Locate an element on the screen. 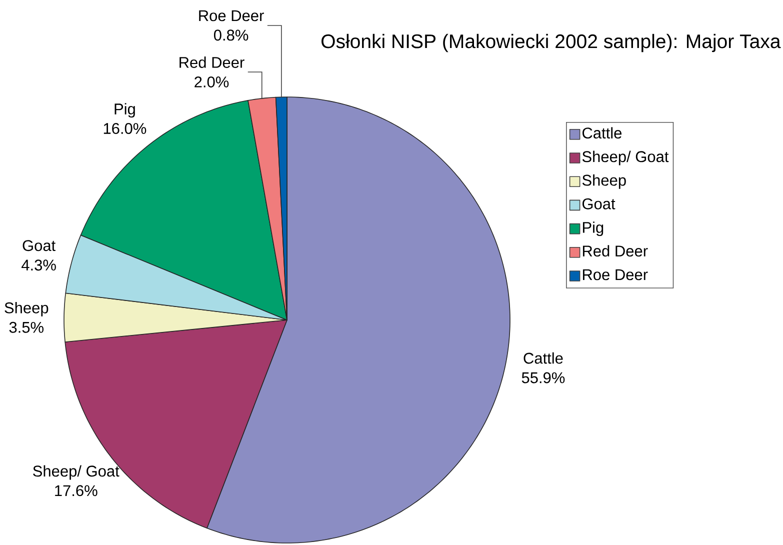  data-label: 17.6% is located at coordinates (76, 490).